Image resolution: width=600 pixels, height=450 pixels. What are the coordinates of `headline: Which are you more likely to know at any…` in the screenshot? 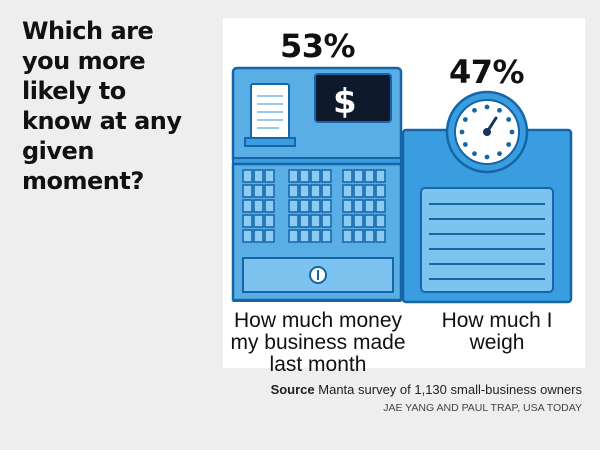 It's located at (102, 106).